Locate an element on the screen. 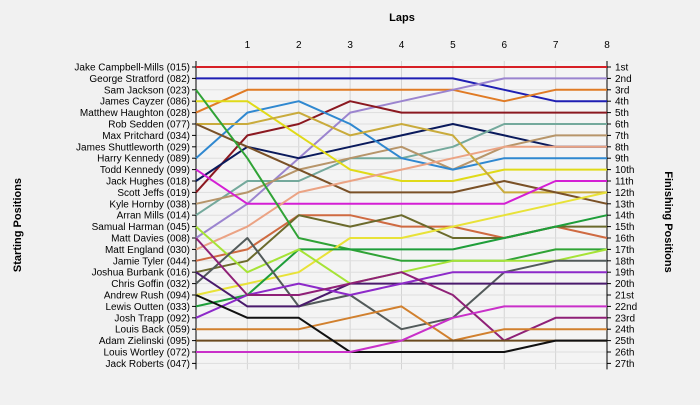  x-tick-label: 3 is located at coordinates (350, 45).